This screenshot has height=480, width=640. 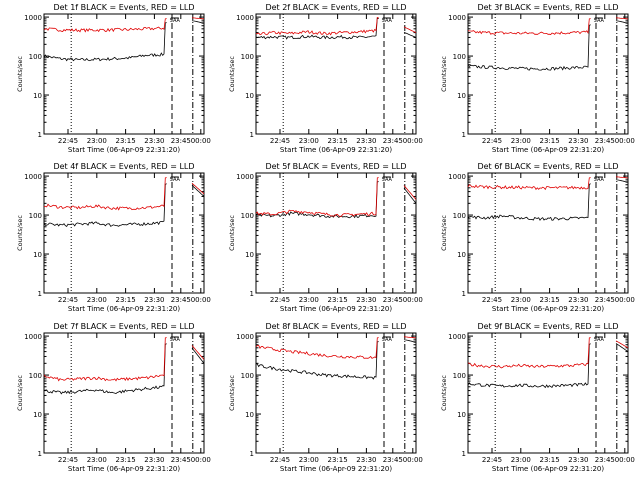 What do you see at coordinates (123, 326) in the screenshot?
I see `panel-title: Det 7f BLACK = Events, RED = LLD` at bounding box center [123, 326].